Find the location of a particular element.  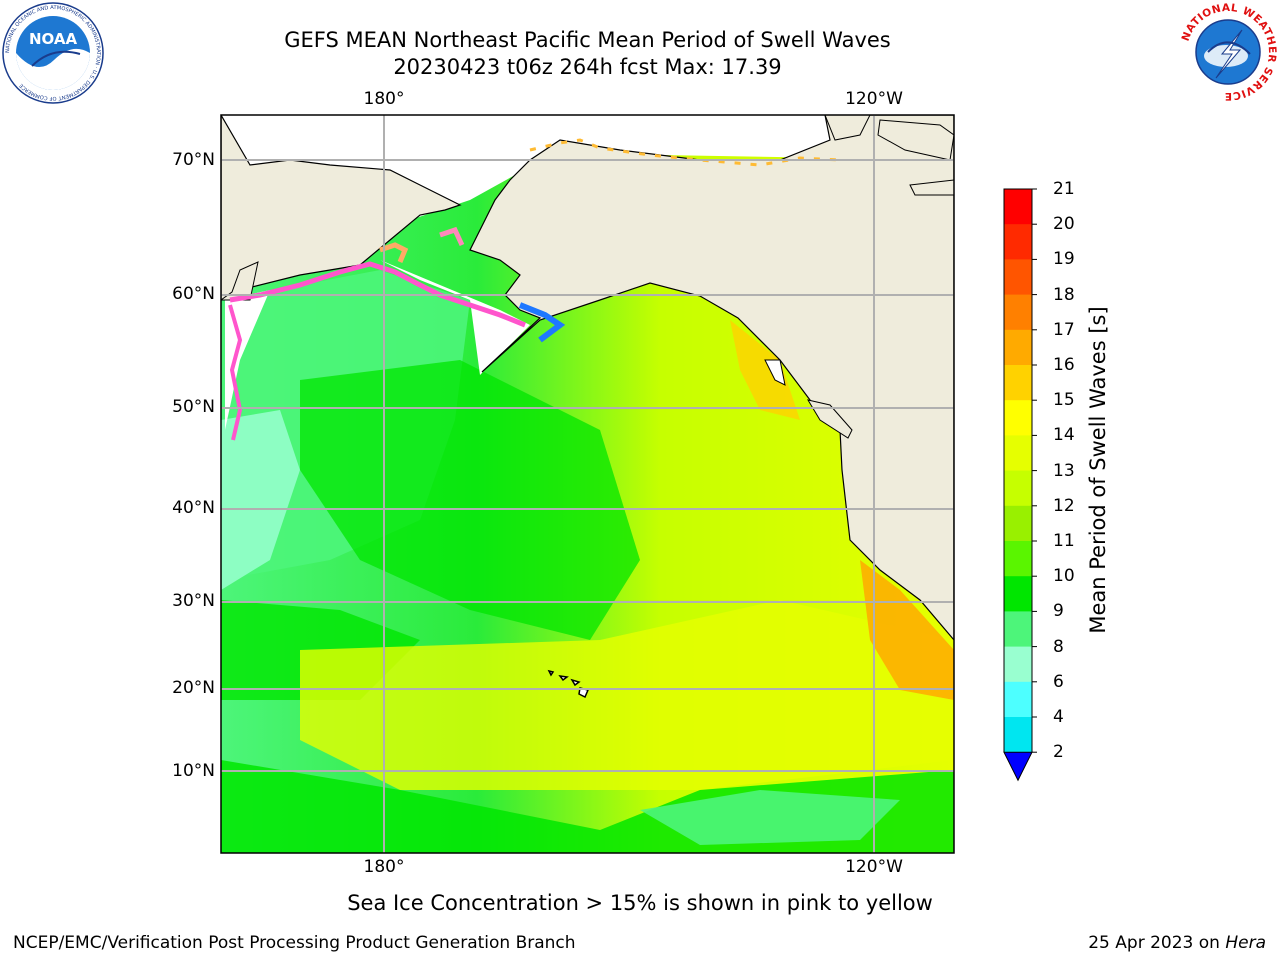

colorbar-tick-label: 20 is located at coordinates (1064, 224).